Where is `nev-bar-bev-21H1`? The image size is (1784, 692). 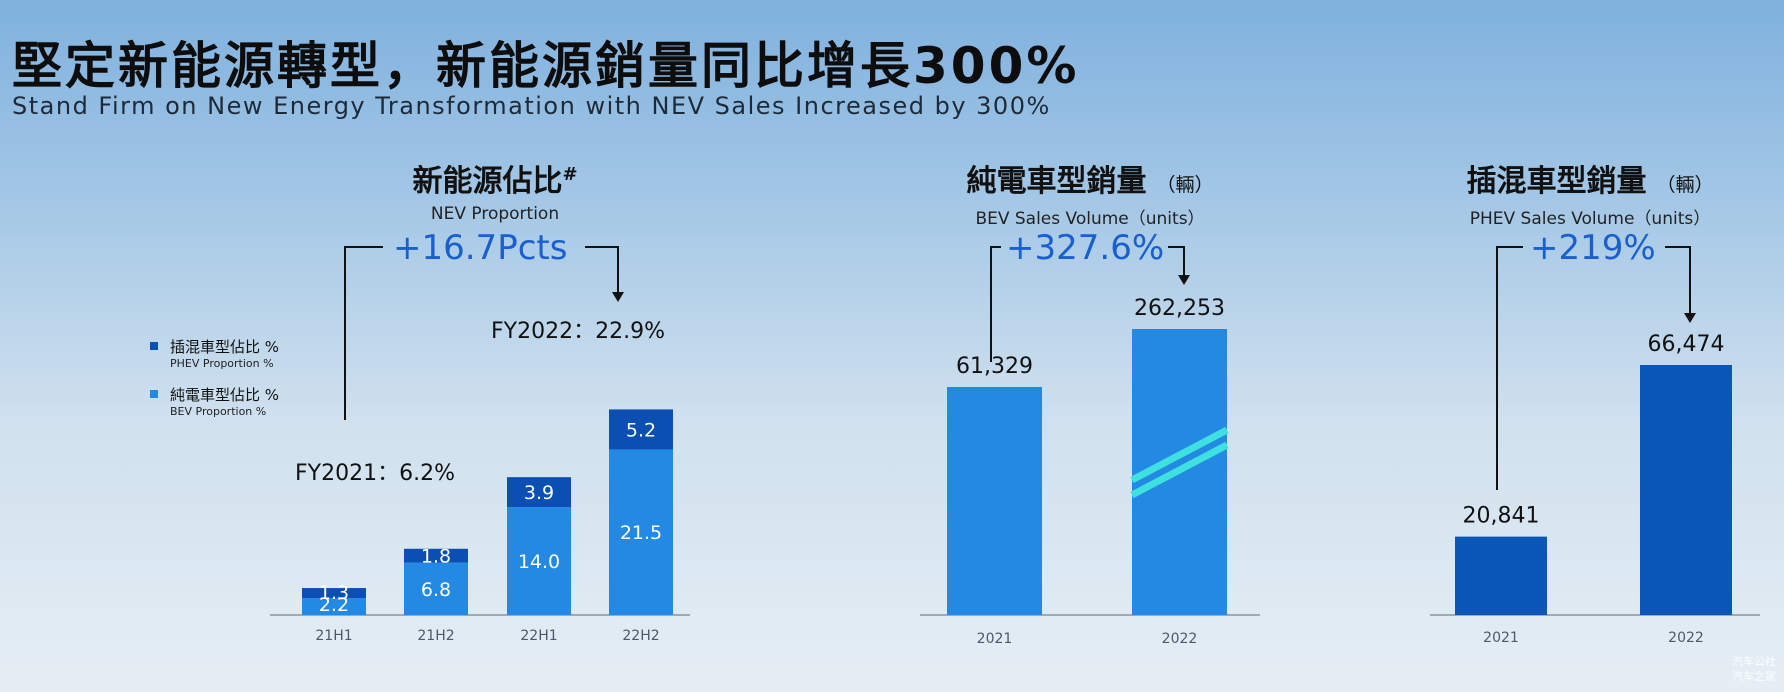
nev-bar-bev-21H1 is located at coordinates (334, 606).